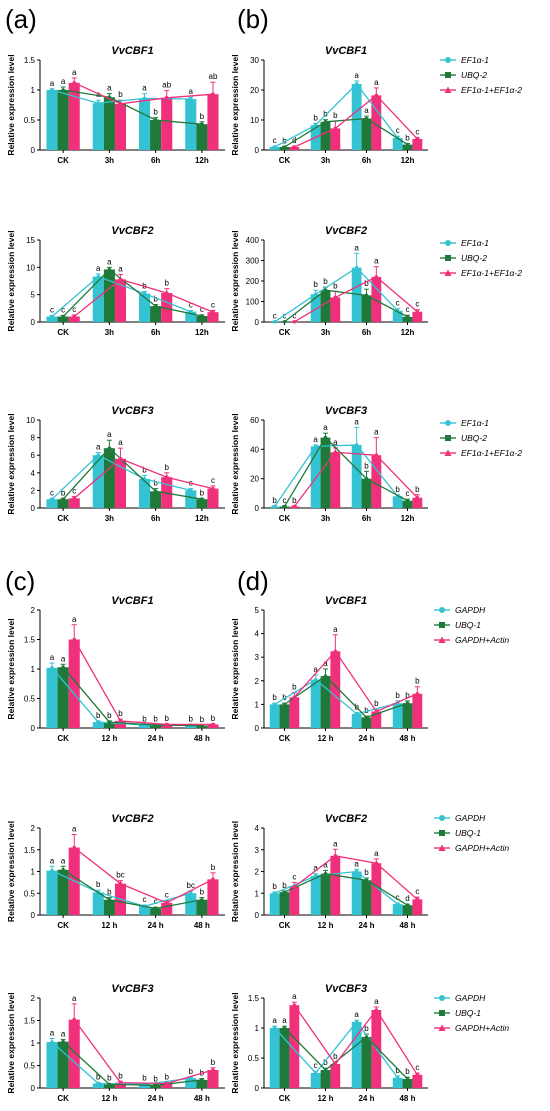 The image size is (550, 1111). Describe the element at coordinates (30, 1021) in the screenshot. I see `y-tick-label: 1.5` at that location.